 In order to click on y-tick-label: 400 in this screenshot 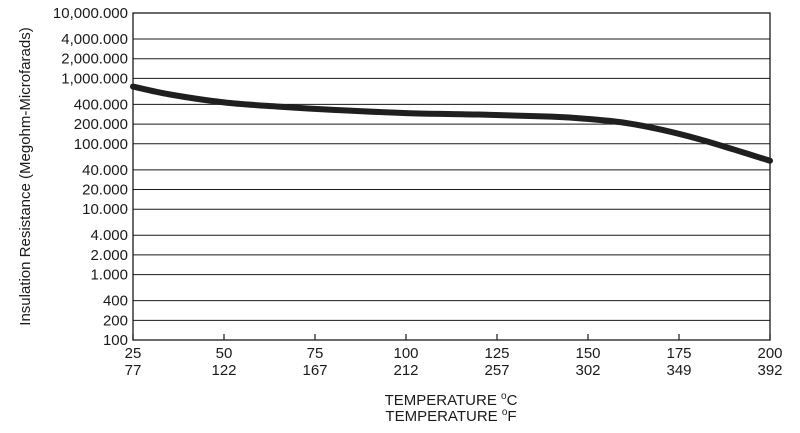, I will do `click(115, 301)`.